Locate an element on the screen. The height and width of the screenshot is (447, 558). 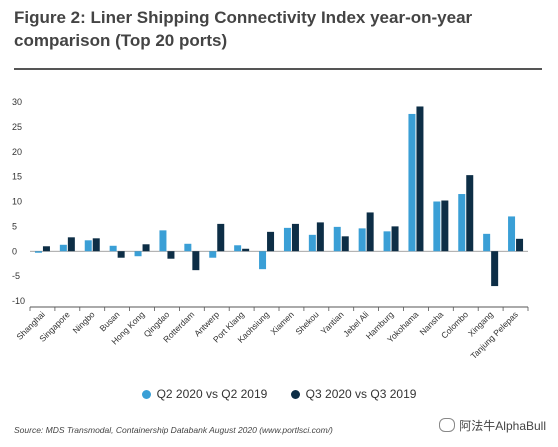
legend-swatch-q2 is located at coordinates (146, 394).